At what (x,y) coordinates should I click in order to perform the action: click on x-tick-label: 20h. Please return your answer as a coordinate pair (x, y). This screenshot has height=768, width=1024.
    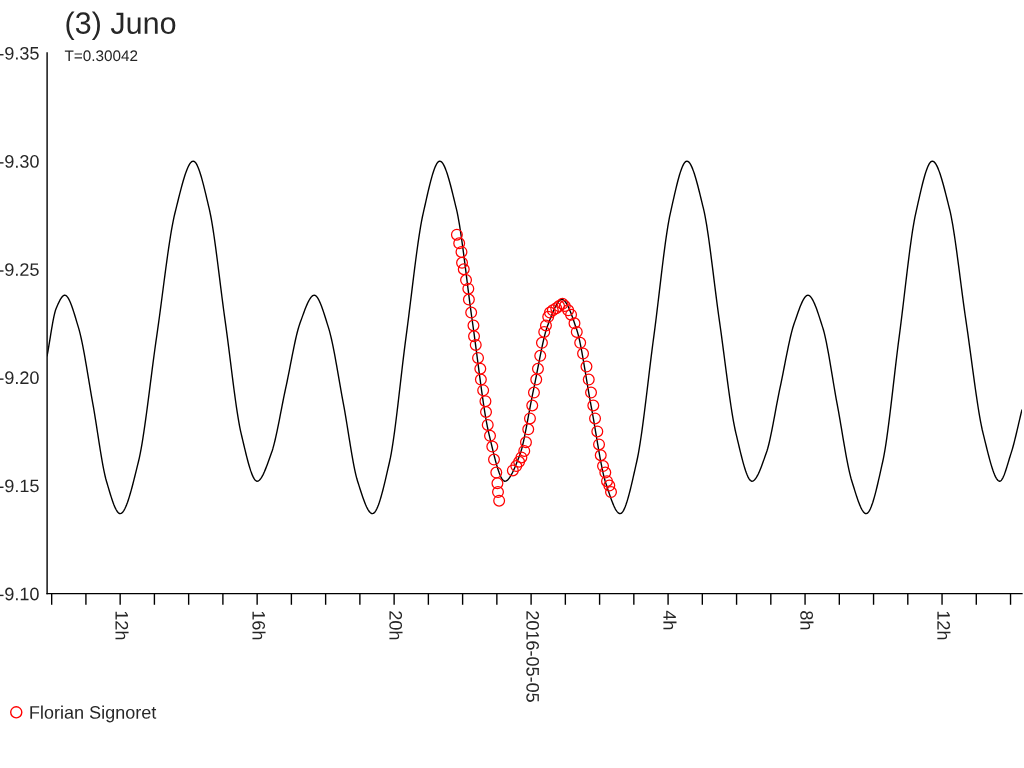
    Looking at the image, I should click on (396, 625).